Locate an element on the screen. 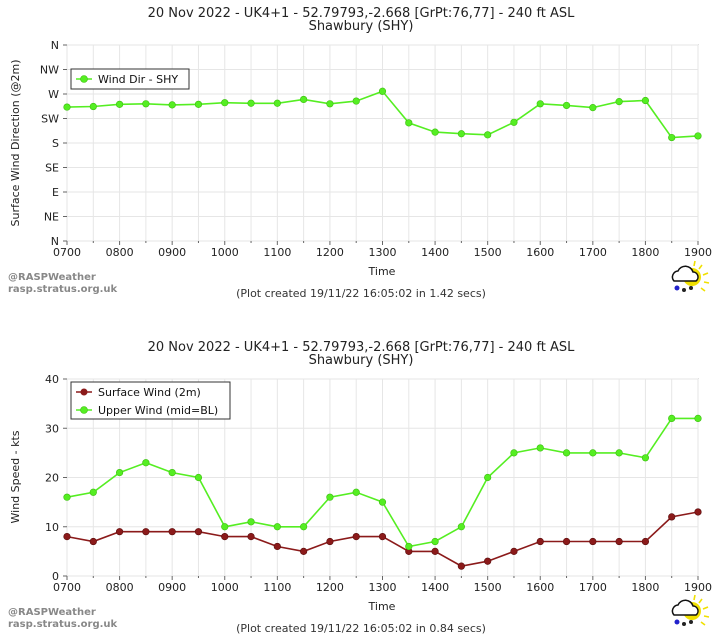 Image resolution: width=716 pixels, height=636 pixels. y-tick-label: 20 is located at coordinates (52, 478).